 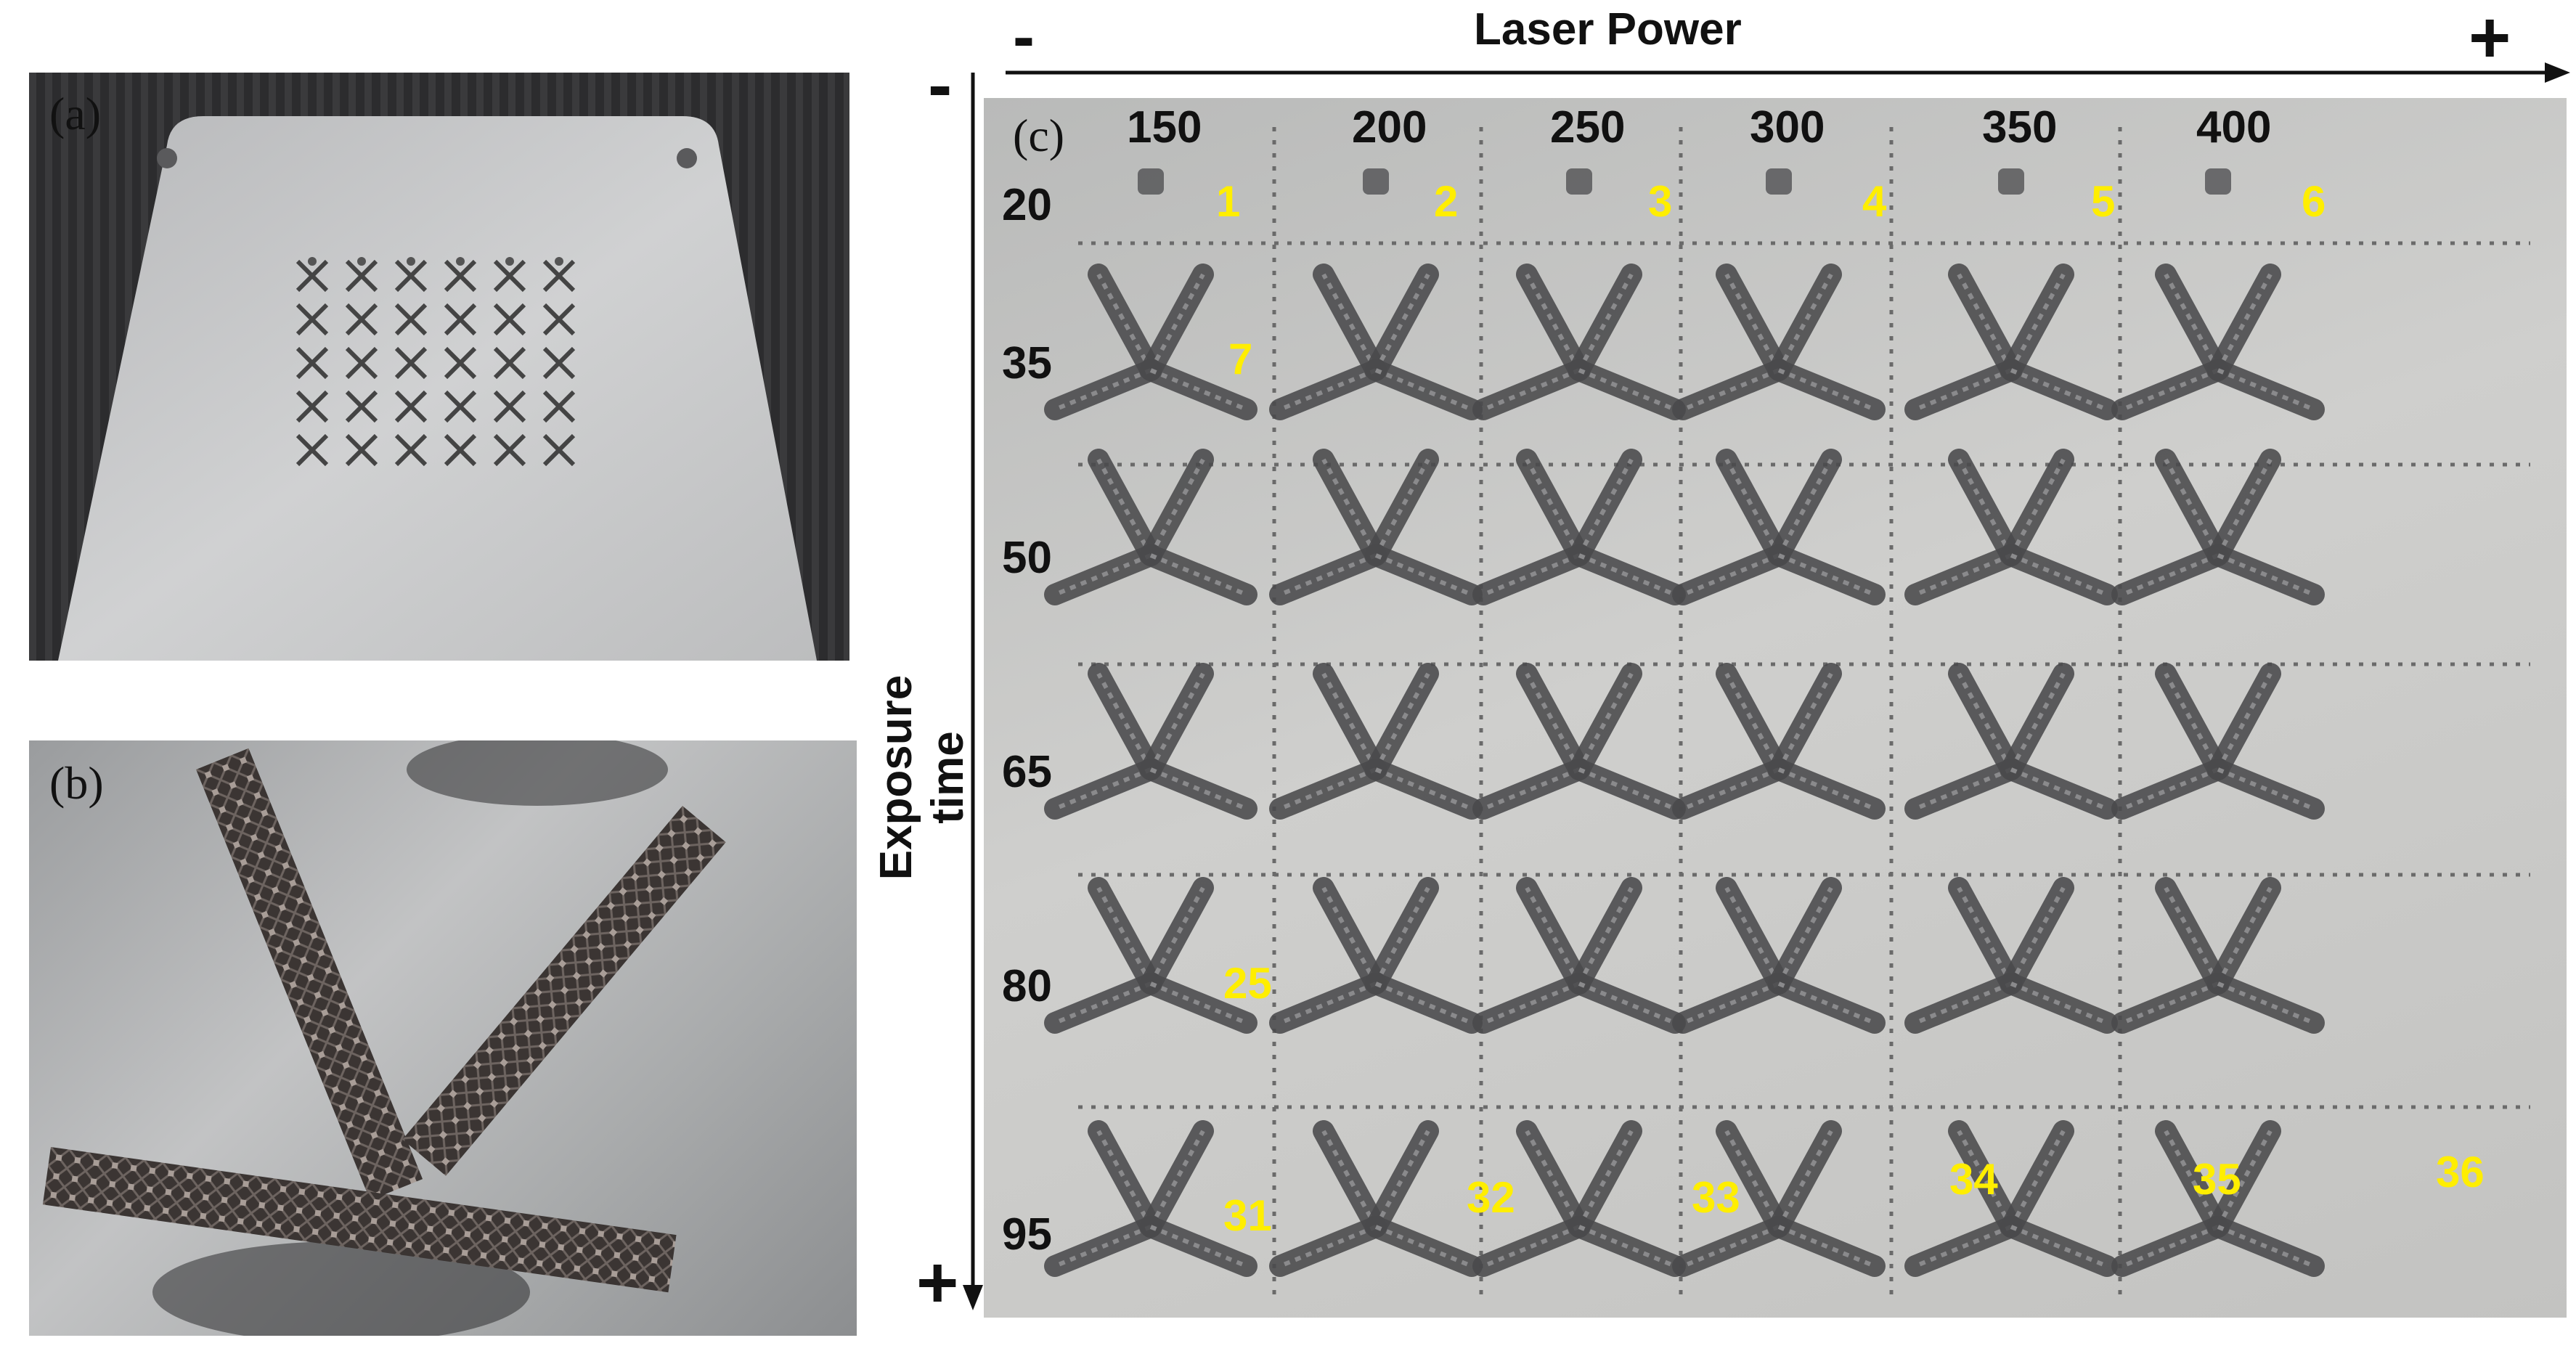 What do you see at coordinates (1247, 1215) in the screenshot?
I see `specimen-number: 31` at bounding box center [1247, 1215].